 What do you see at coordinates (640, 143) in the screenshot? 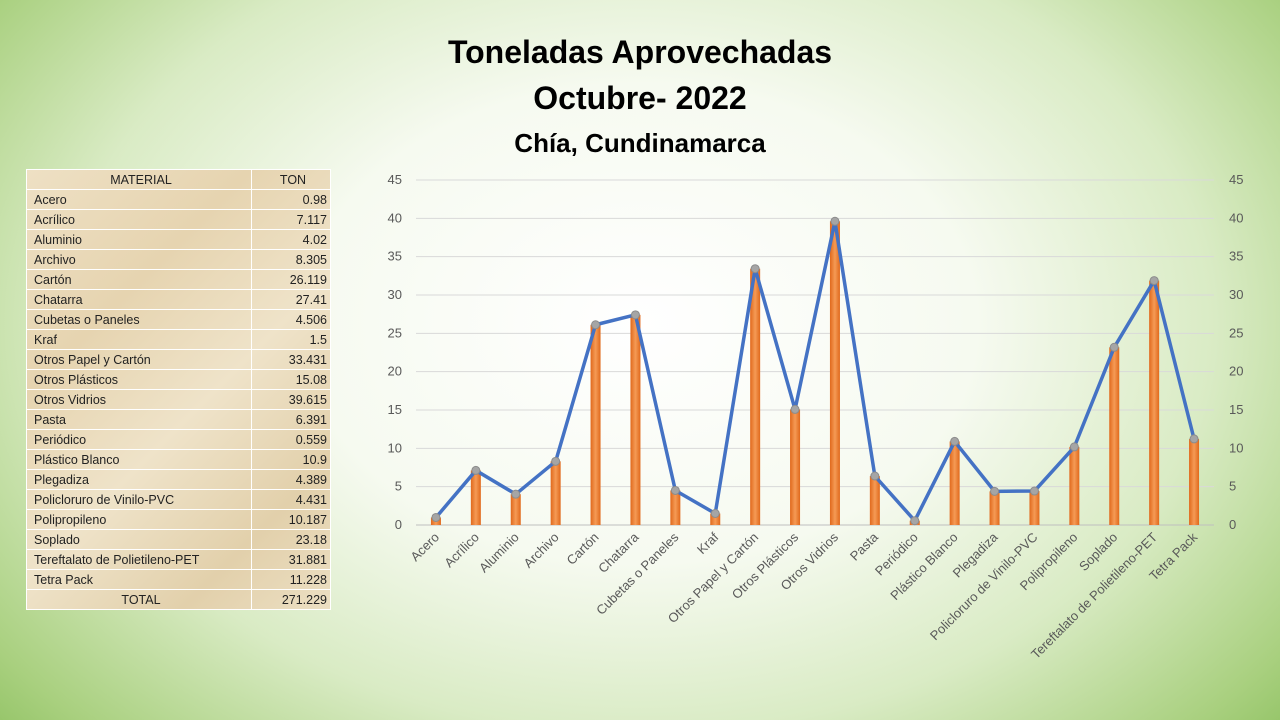
I see `chart-subtitle: Chía, Cundinamarca` at bounding box center [640, 143].